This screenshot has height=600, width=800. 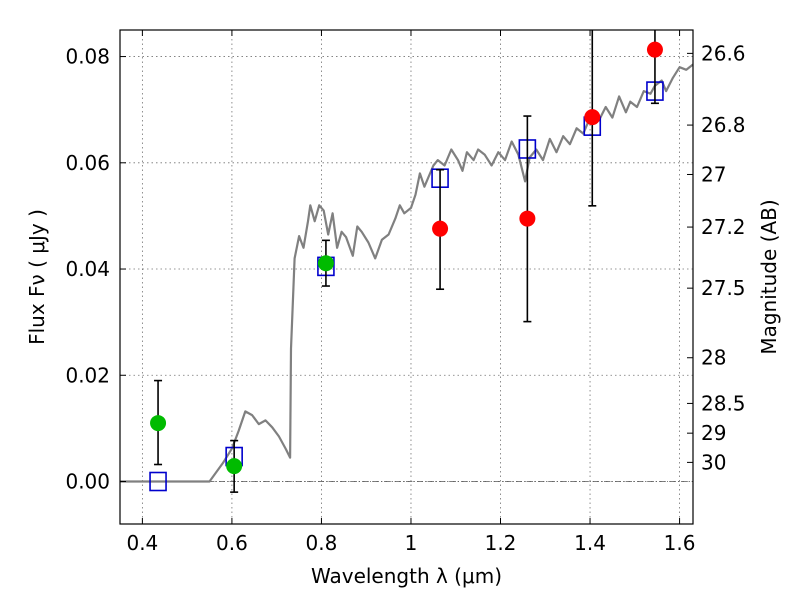 I want to click on y-tick-label: 0.04, so click(x=87, y=269).